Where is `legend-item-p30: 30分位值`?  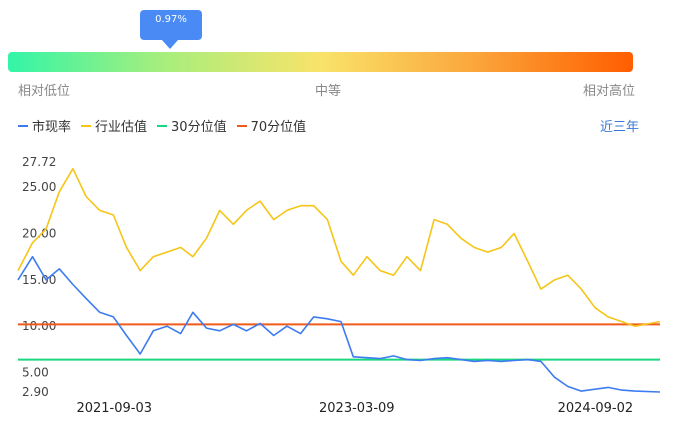 legend-item-p30: 30分位值 is located at coordinates (192, 125).